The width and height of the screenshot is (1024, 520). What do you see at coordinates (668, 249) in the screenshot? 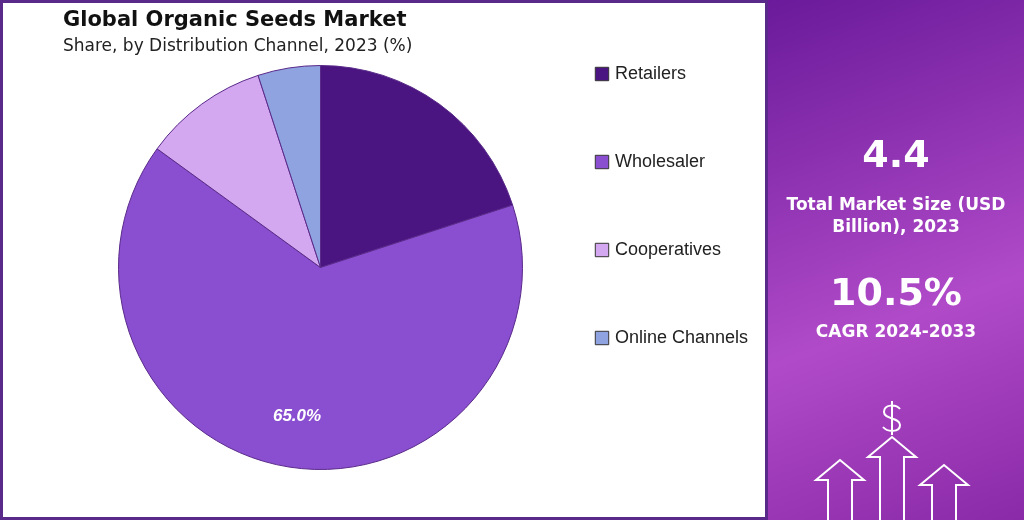
I see `legend-label: Cooperatives` at bounding box center [668, 249].